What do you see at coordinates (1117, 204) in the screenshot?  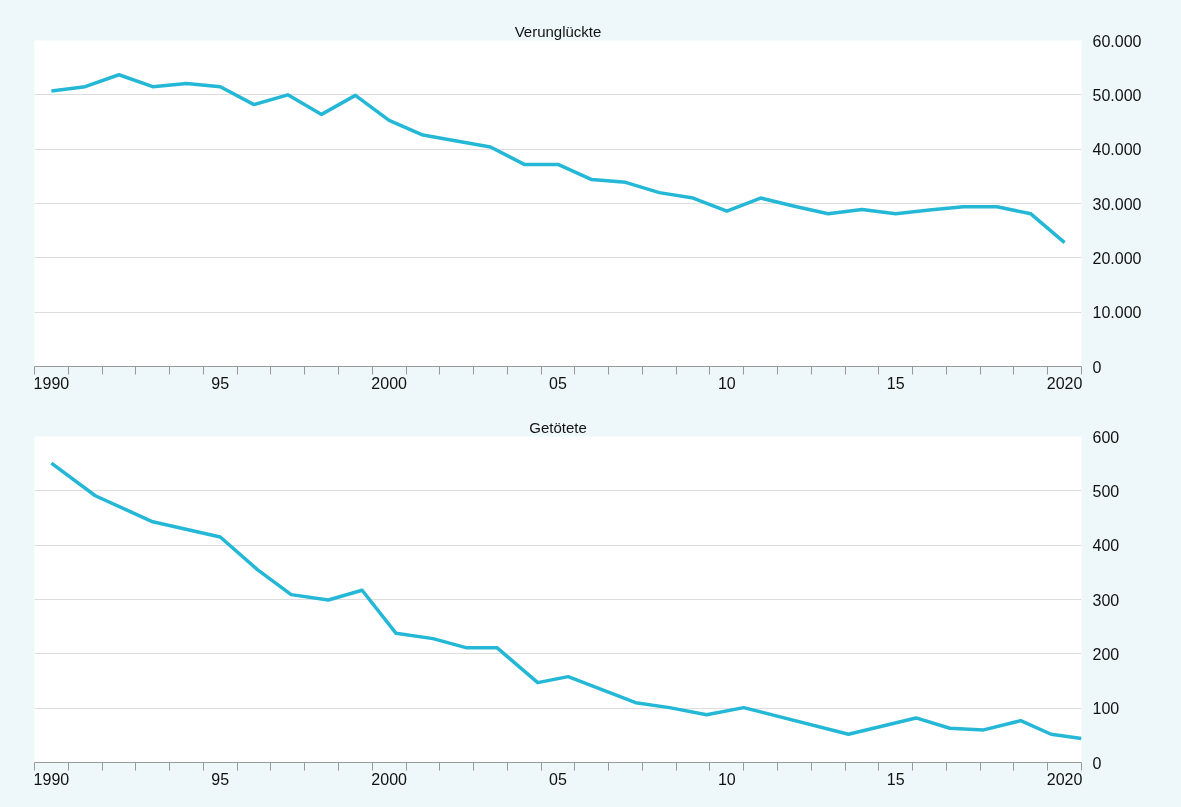 I see `y-tick-label: 30.000` at bounding box center [1117, 204].